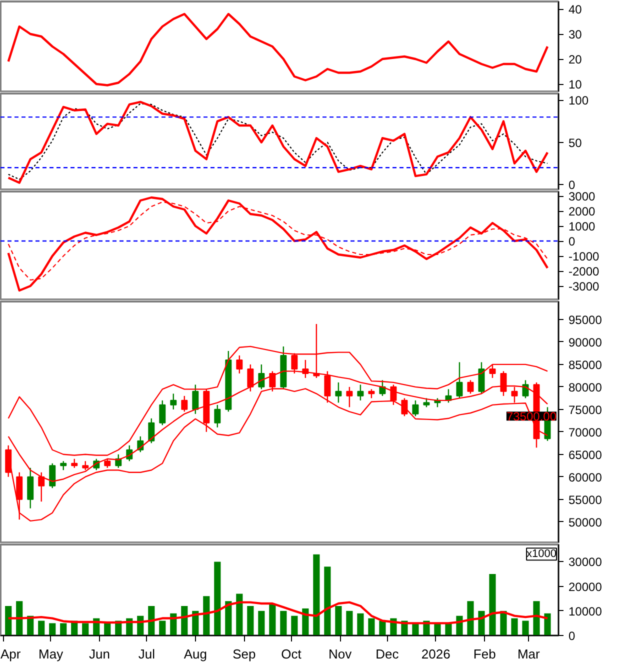 The width and height of the screenshot is (620, 664). Describe the element at coordinates (585, 387) in the screenshot. I see `y-tick-label: 80000` at that location.